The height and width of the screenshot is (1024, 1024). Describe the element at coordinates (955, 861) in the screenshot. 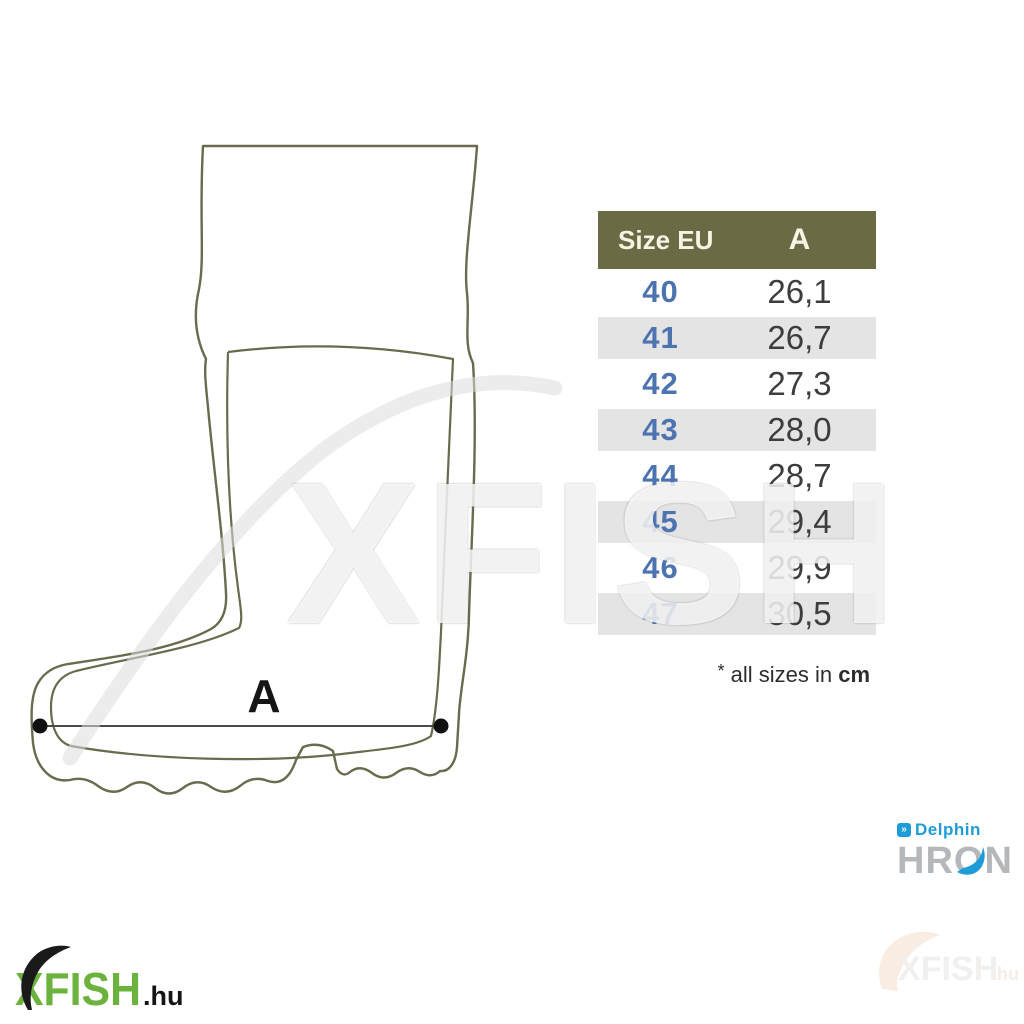

I see `hron-series-name: HRON` at that location.